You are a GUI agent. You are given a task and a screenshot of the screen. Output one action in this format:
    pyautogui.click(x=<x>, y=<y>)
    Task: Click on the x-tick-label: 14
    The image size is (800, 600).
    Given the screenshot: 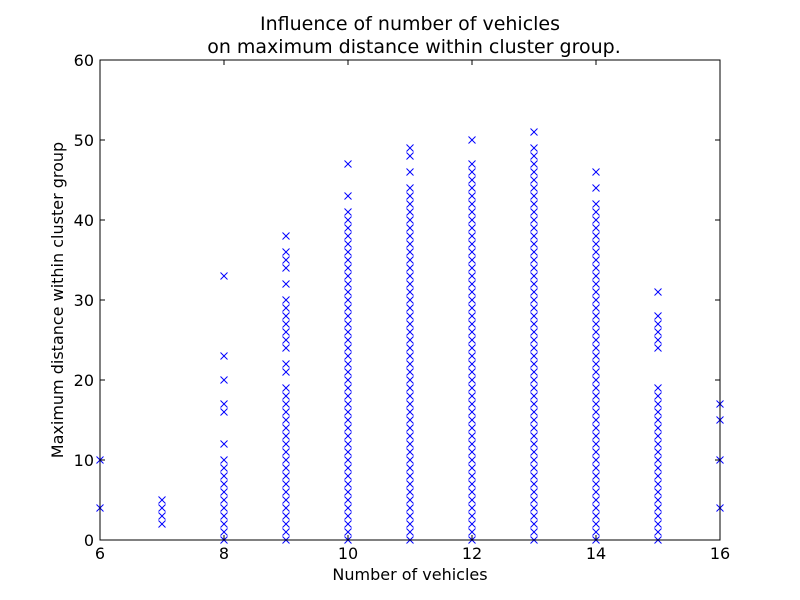 What is the action you would take?
    pyautogui.click(x=596, y=553)
    